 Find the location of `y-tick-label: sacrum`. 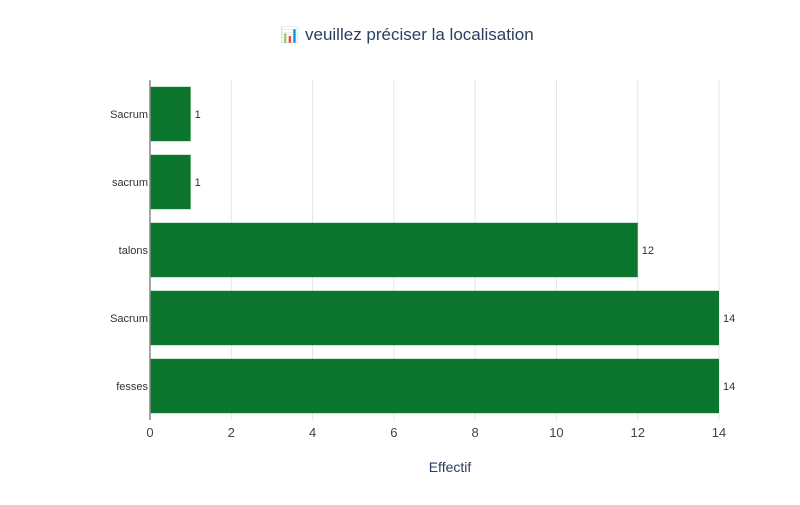

y-tick-label: sacrum is located at coordinates (130, 183).